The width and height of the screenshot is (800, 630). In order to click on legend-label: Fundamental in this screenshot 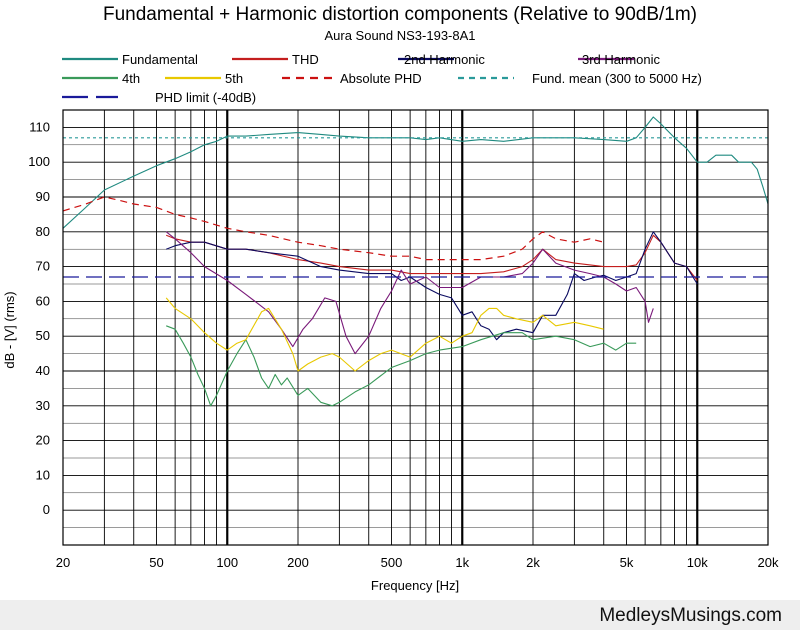, I will do `click(160, 59)`.